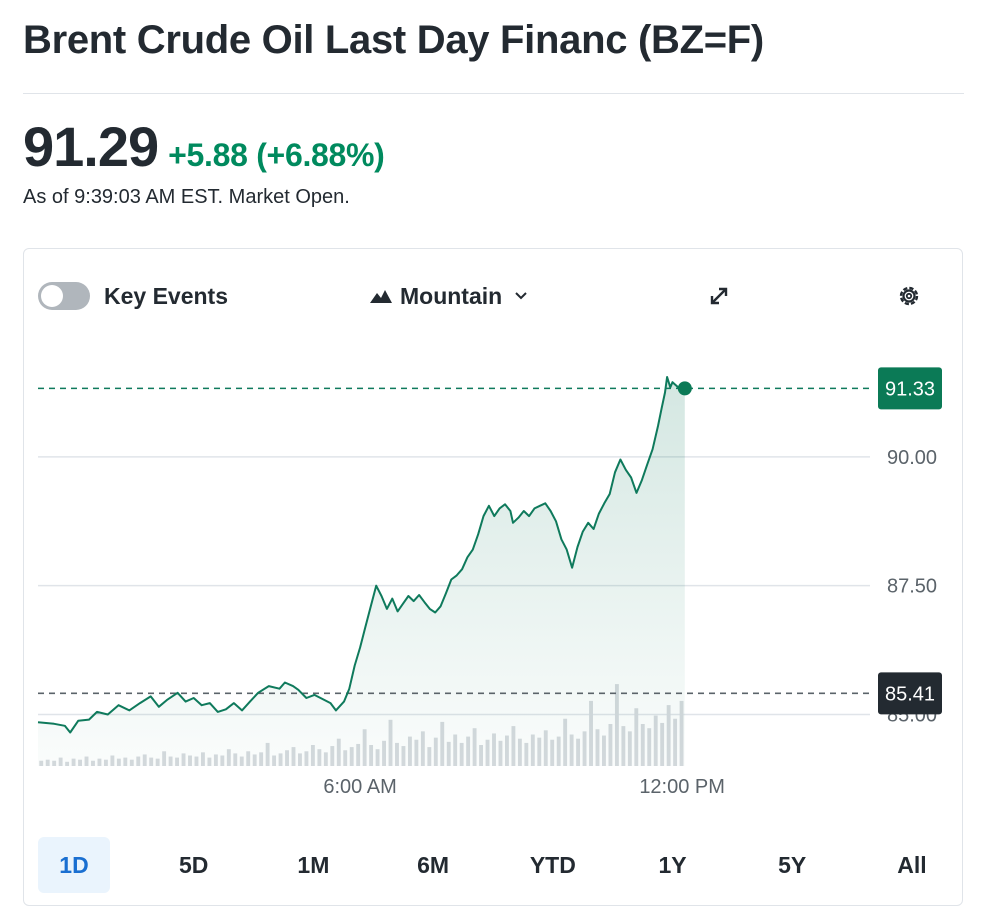 The image size is (986, 924). Describe the element at coordinates (276, 155) in the screenshot. I see `price-change: +5.88 (+6.88%)` at that location.